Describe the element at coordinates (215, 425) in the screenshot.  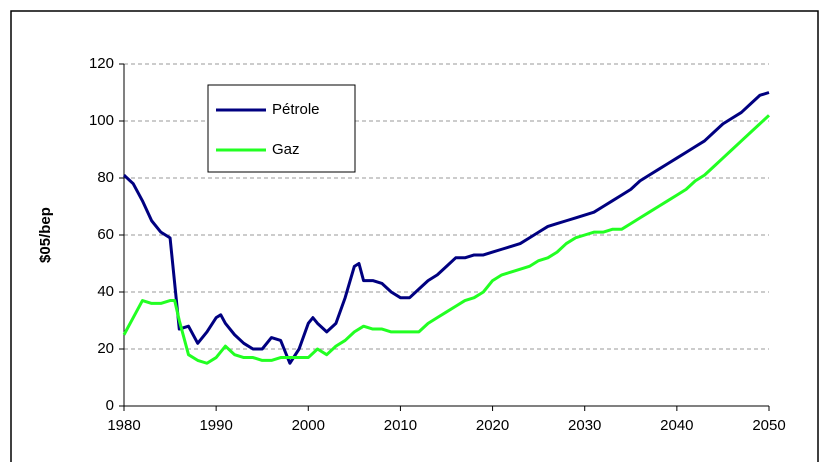
I see `x-tick-label: 1990` at that location.